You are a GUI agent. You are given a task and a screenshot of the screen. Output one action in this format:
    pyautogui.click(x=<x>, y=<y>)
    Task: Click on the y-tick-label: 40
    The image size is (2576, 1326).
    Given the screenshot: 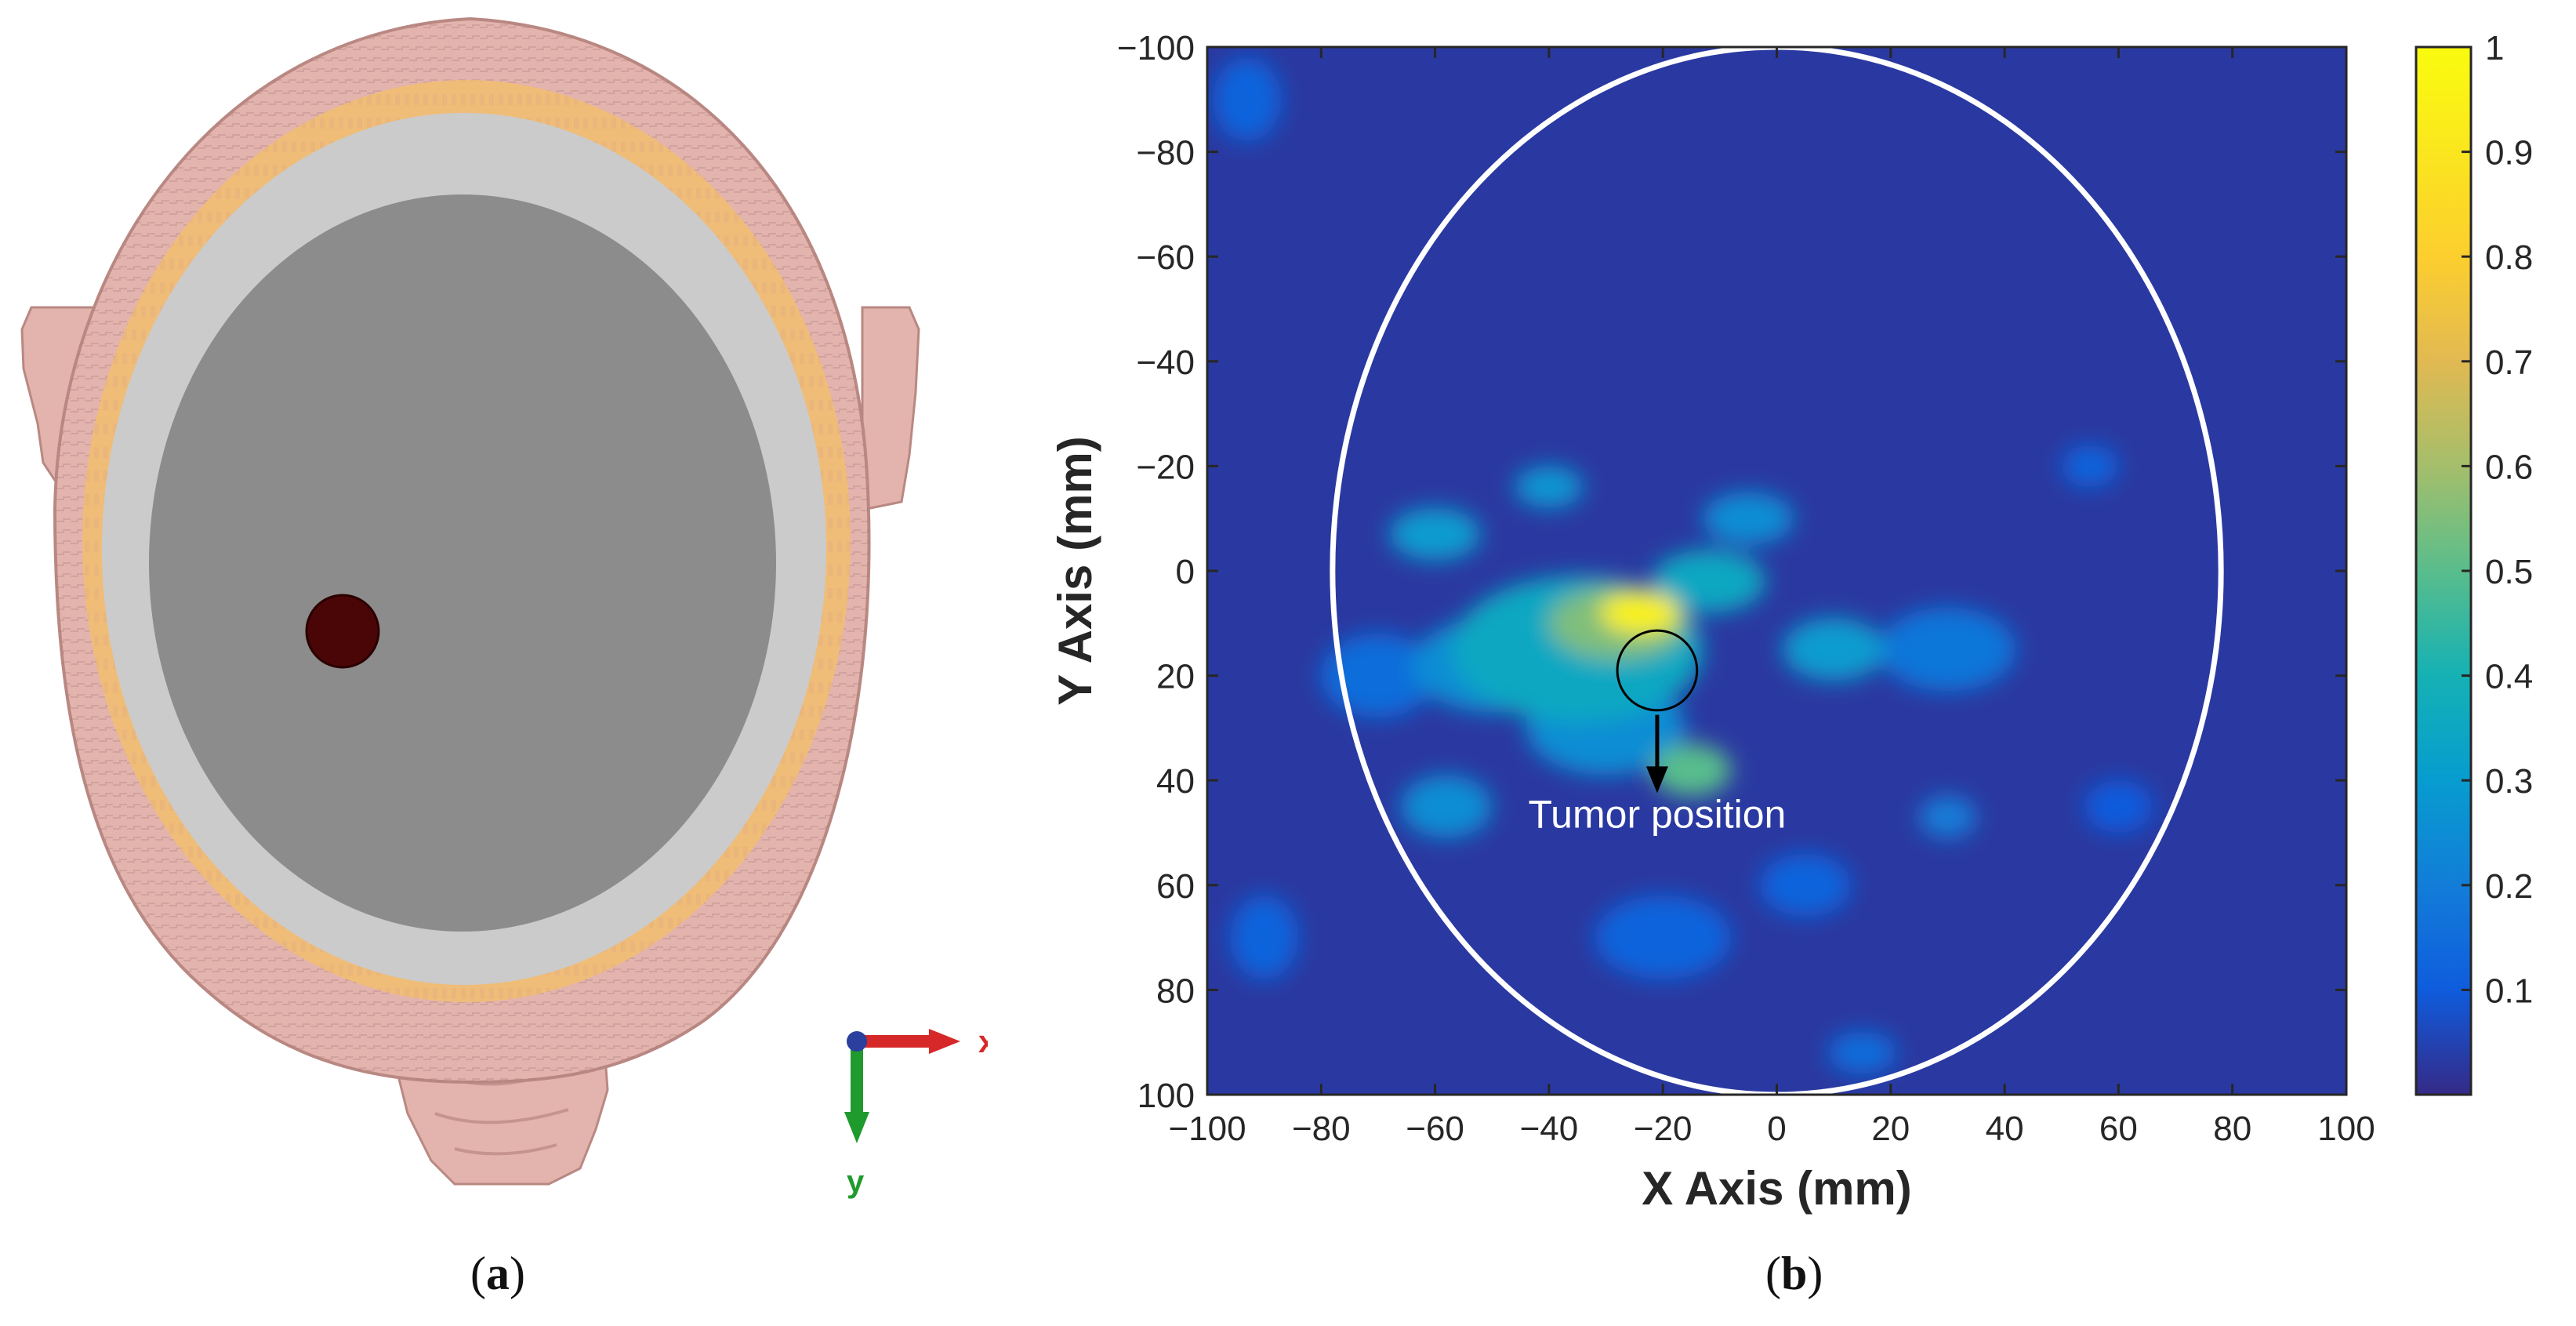 What is the action you would take?
    pyautogui.click(x=1175, y=781)
    